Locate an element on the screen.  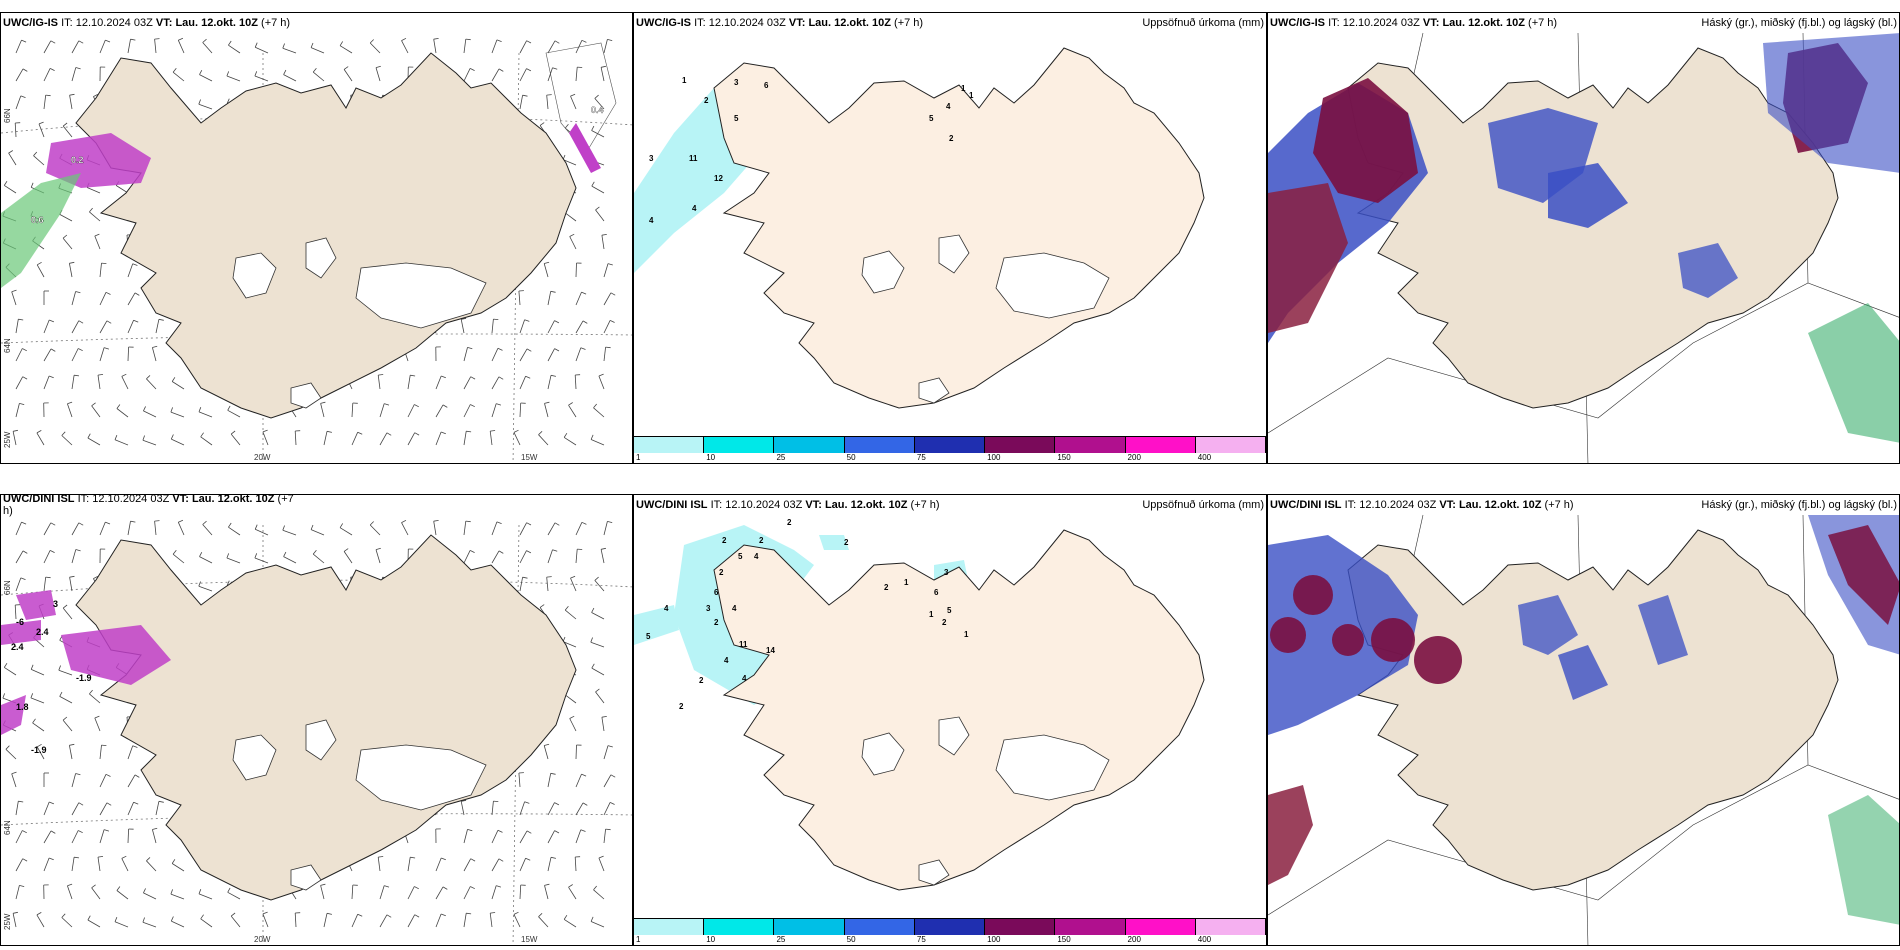
wind-label: -6 is located at coordinates (20, 622).